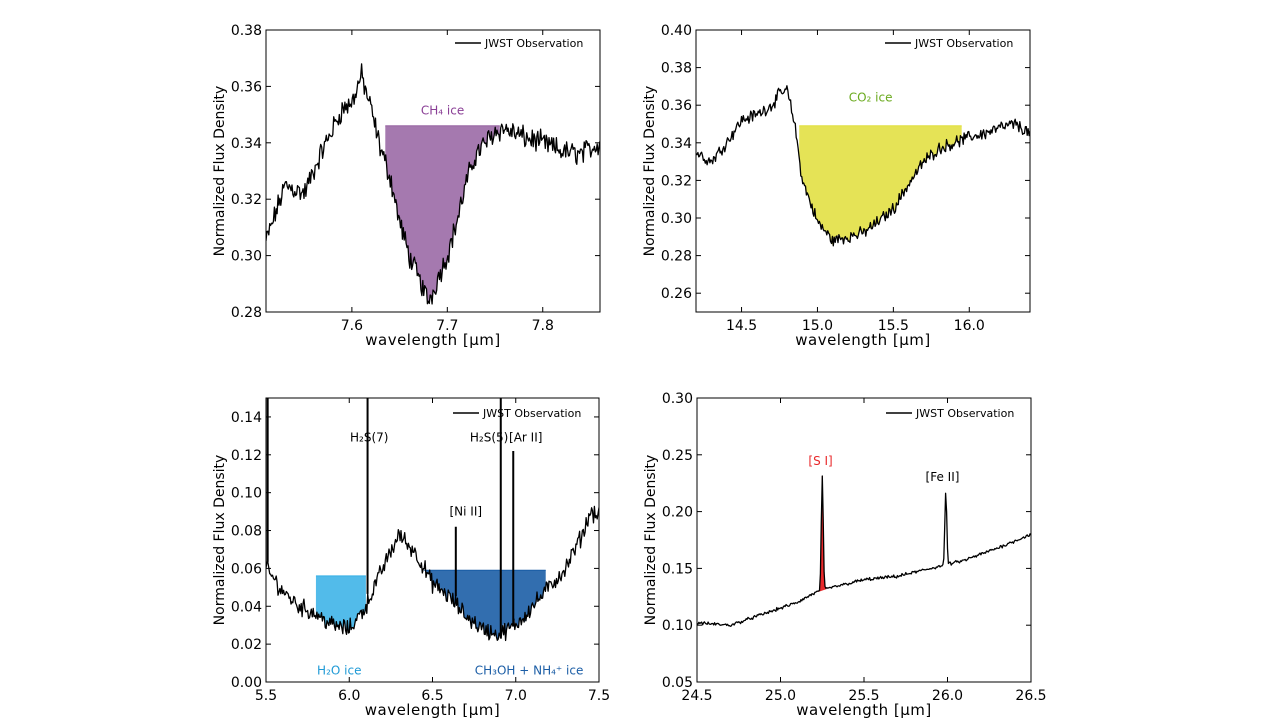 This screenshot has height=720, width=1280. What do you see at coordinates (266, 696) in the screenshot?
I see `x-tick-label: 5.5` at bounding box center [266, 696].